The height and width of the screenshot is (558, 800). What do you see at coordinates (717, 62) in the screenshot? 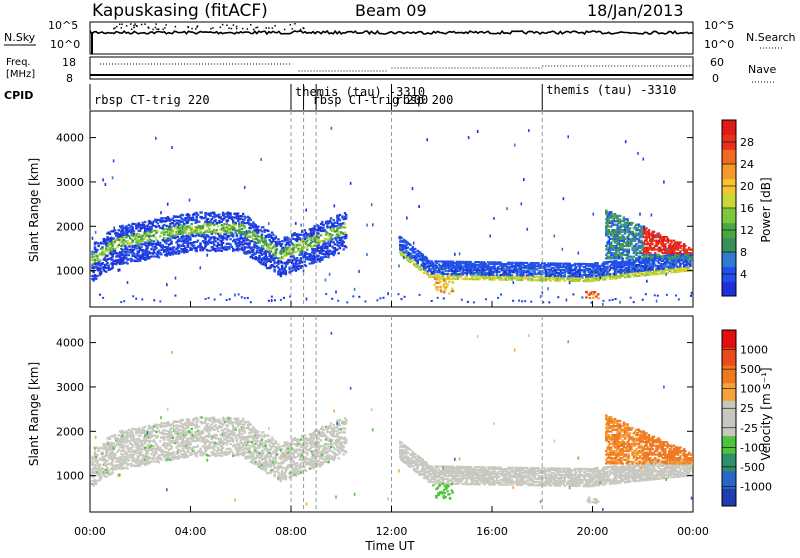
I see `nave-tick-top: 60` at bounding box center [717, 62].